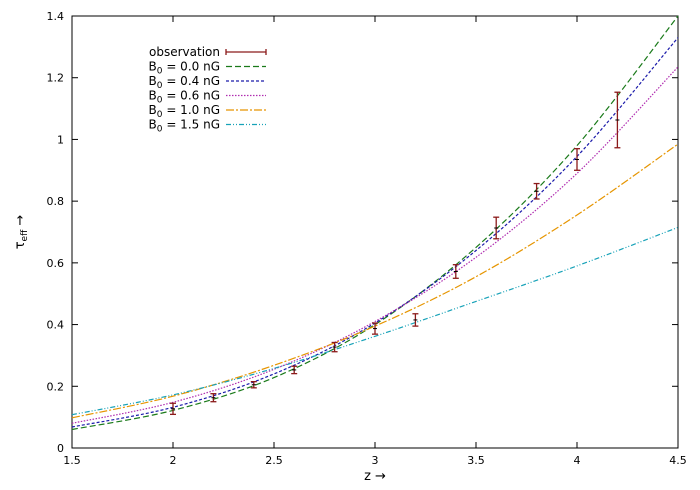  Describe the element at coordinates (56, 263) in the screenshot. I see `y-tick-label: 0.6` at that location.